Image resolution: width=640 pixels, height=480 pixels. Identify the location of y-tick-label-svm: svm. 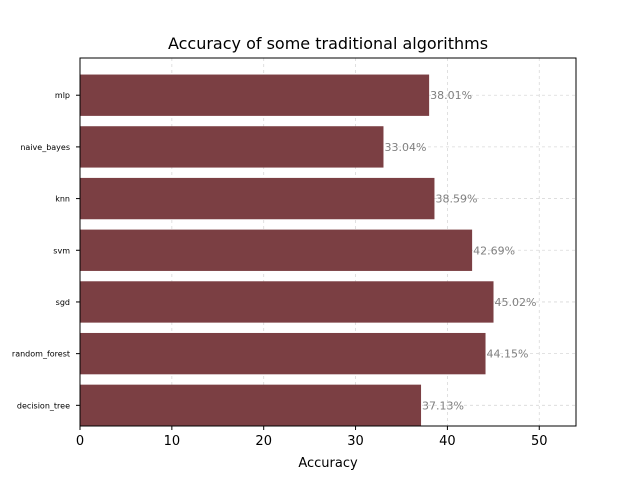
(61, 250).